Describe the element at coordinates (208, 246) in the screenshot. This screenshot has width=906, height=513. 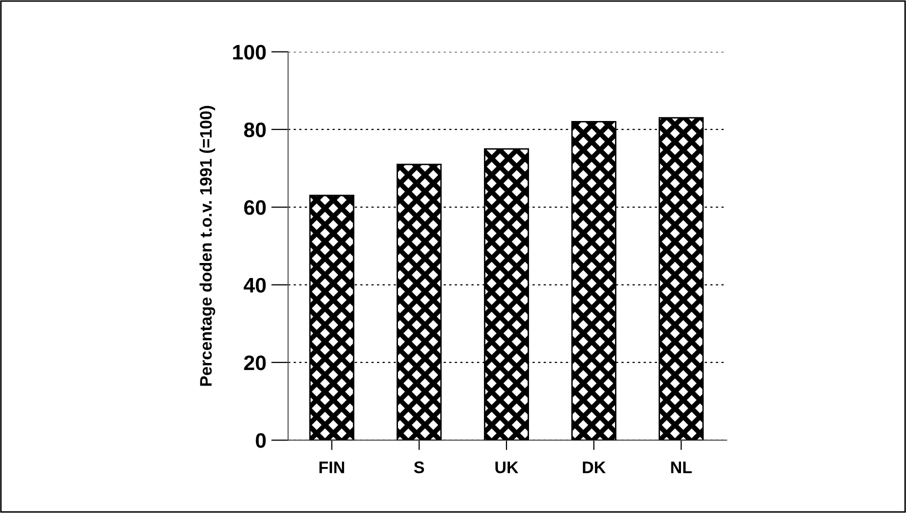
I see `y-axis-title: Percentage doden t.o.v. 1991 (=100)` at that location.